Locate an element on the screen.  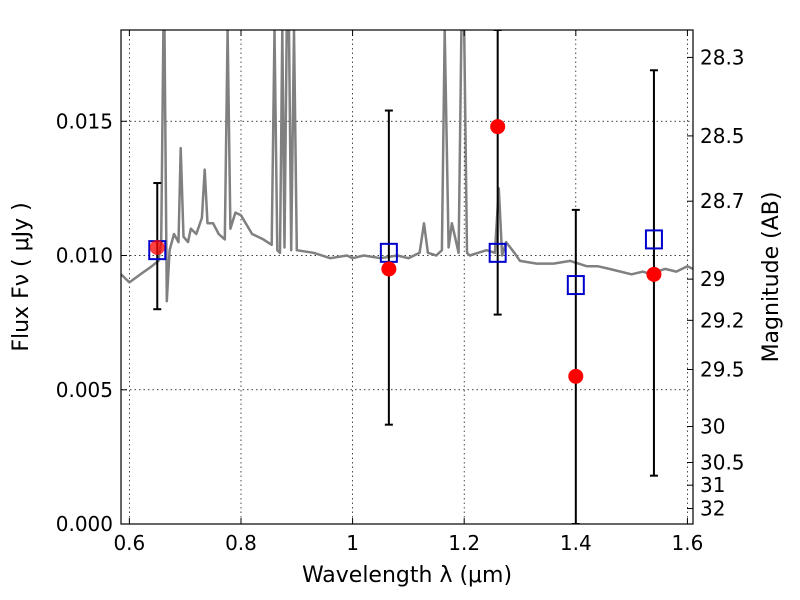
mag-tick-label: 29.5 is located at coordinates (722, 369).